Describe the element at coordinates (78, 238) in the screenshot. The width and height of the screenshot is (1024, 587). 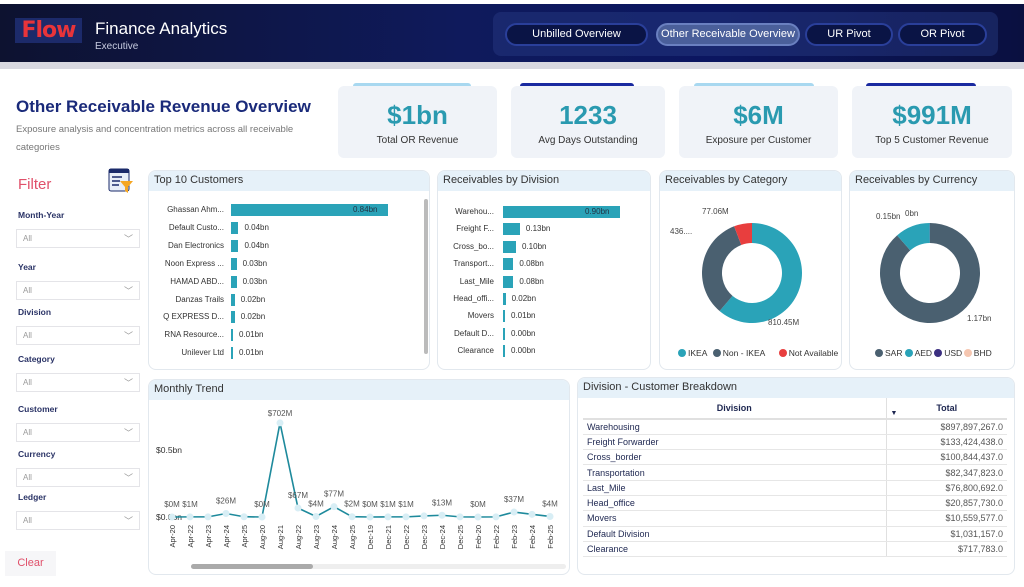
I see `filter-dropdown-month-year: All ﹀` at that location.